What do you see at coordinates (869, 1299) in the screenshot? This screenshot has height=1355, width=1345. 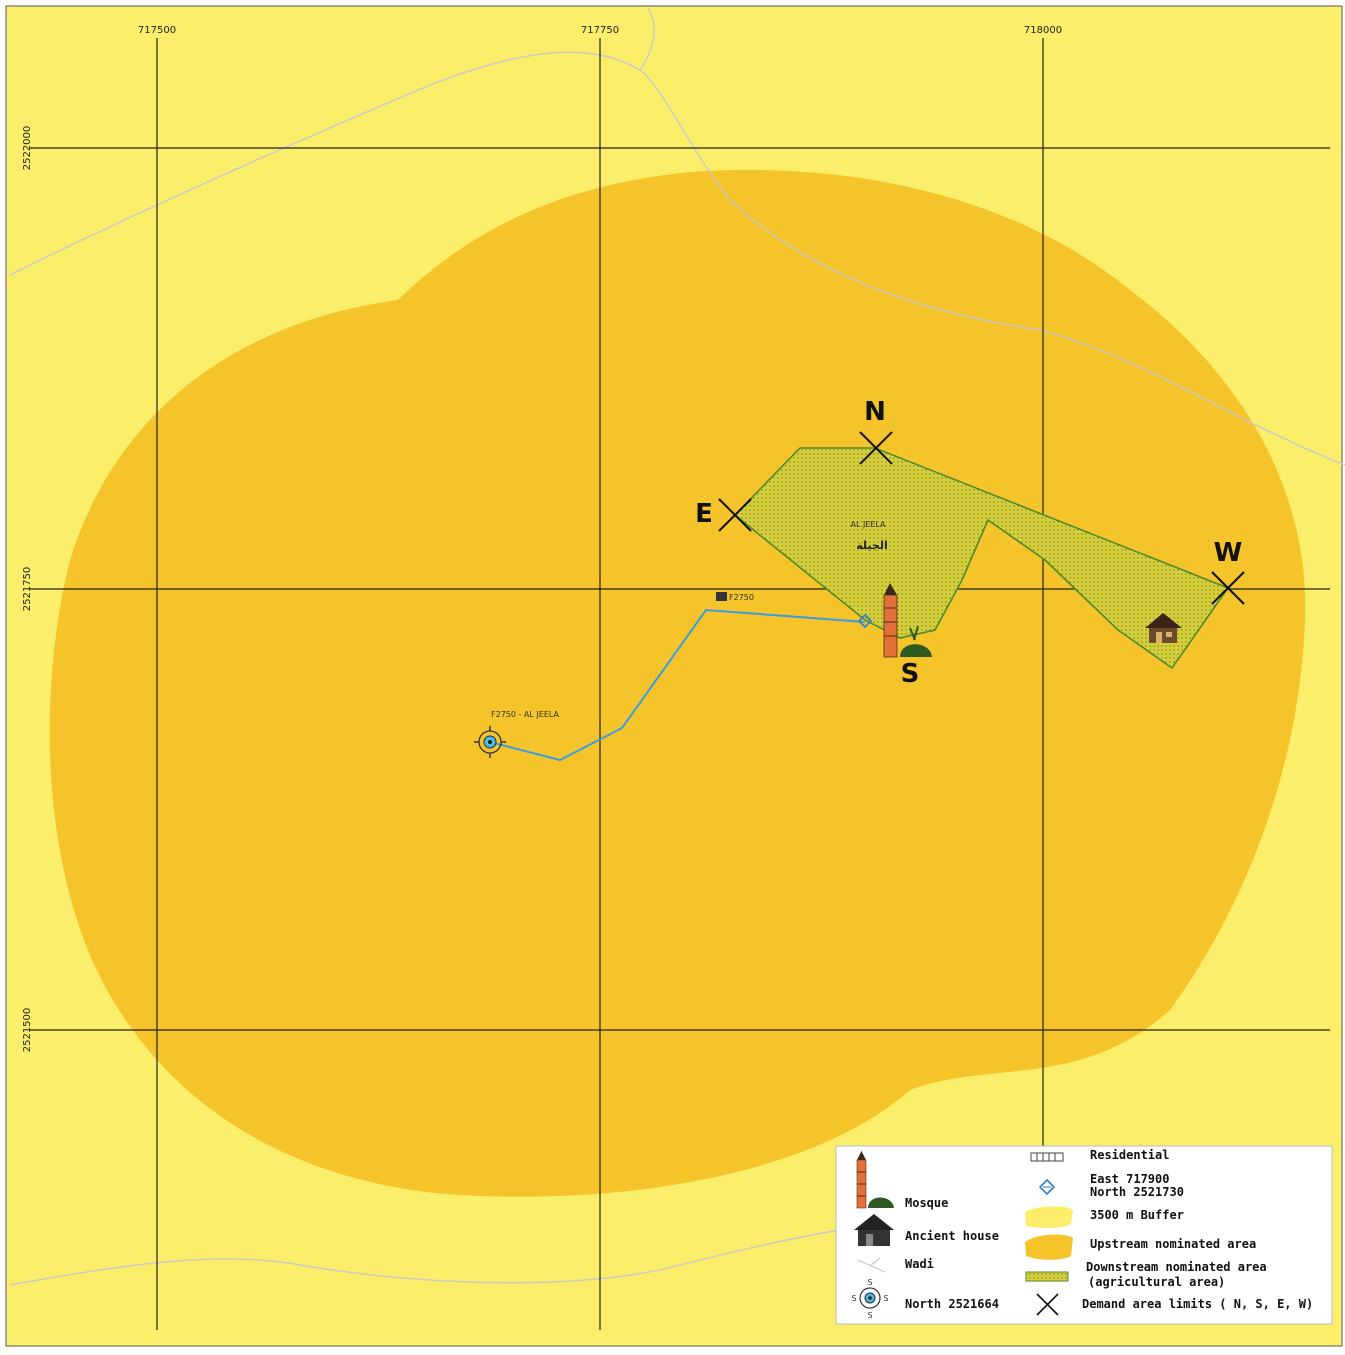 I see `legend-north-marker-icon: S S S S` at bounding box center [869, 1299].